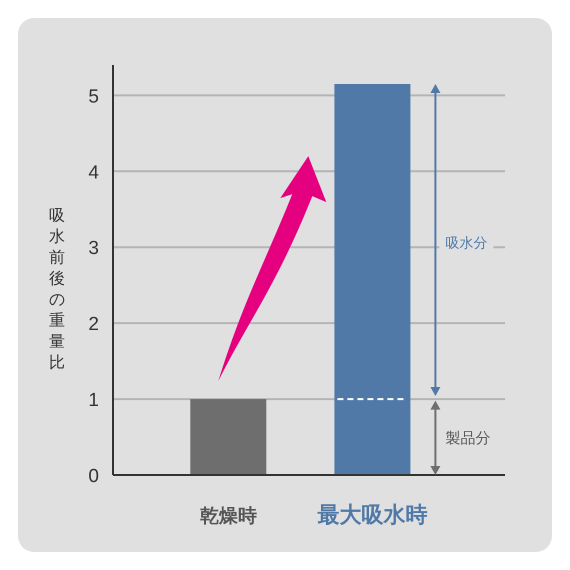 The height and width of the screenshot is (570, 570). What do you see at coordinates (93, 476) in the screenshot?
I see `y-tick-label: 0` at bounding box center [93, 476].